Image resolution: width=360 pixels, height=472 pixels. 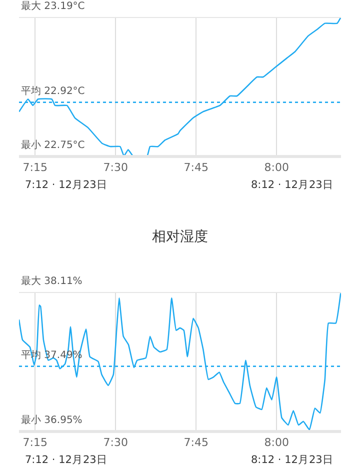 I want to click on ref-line-label: 最小 22.75°C, so click(x=53, y=145).